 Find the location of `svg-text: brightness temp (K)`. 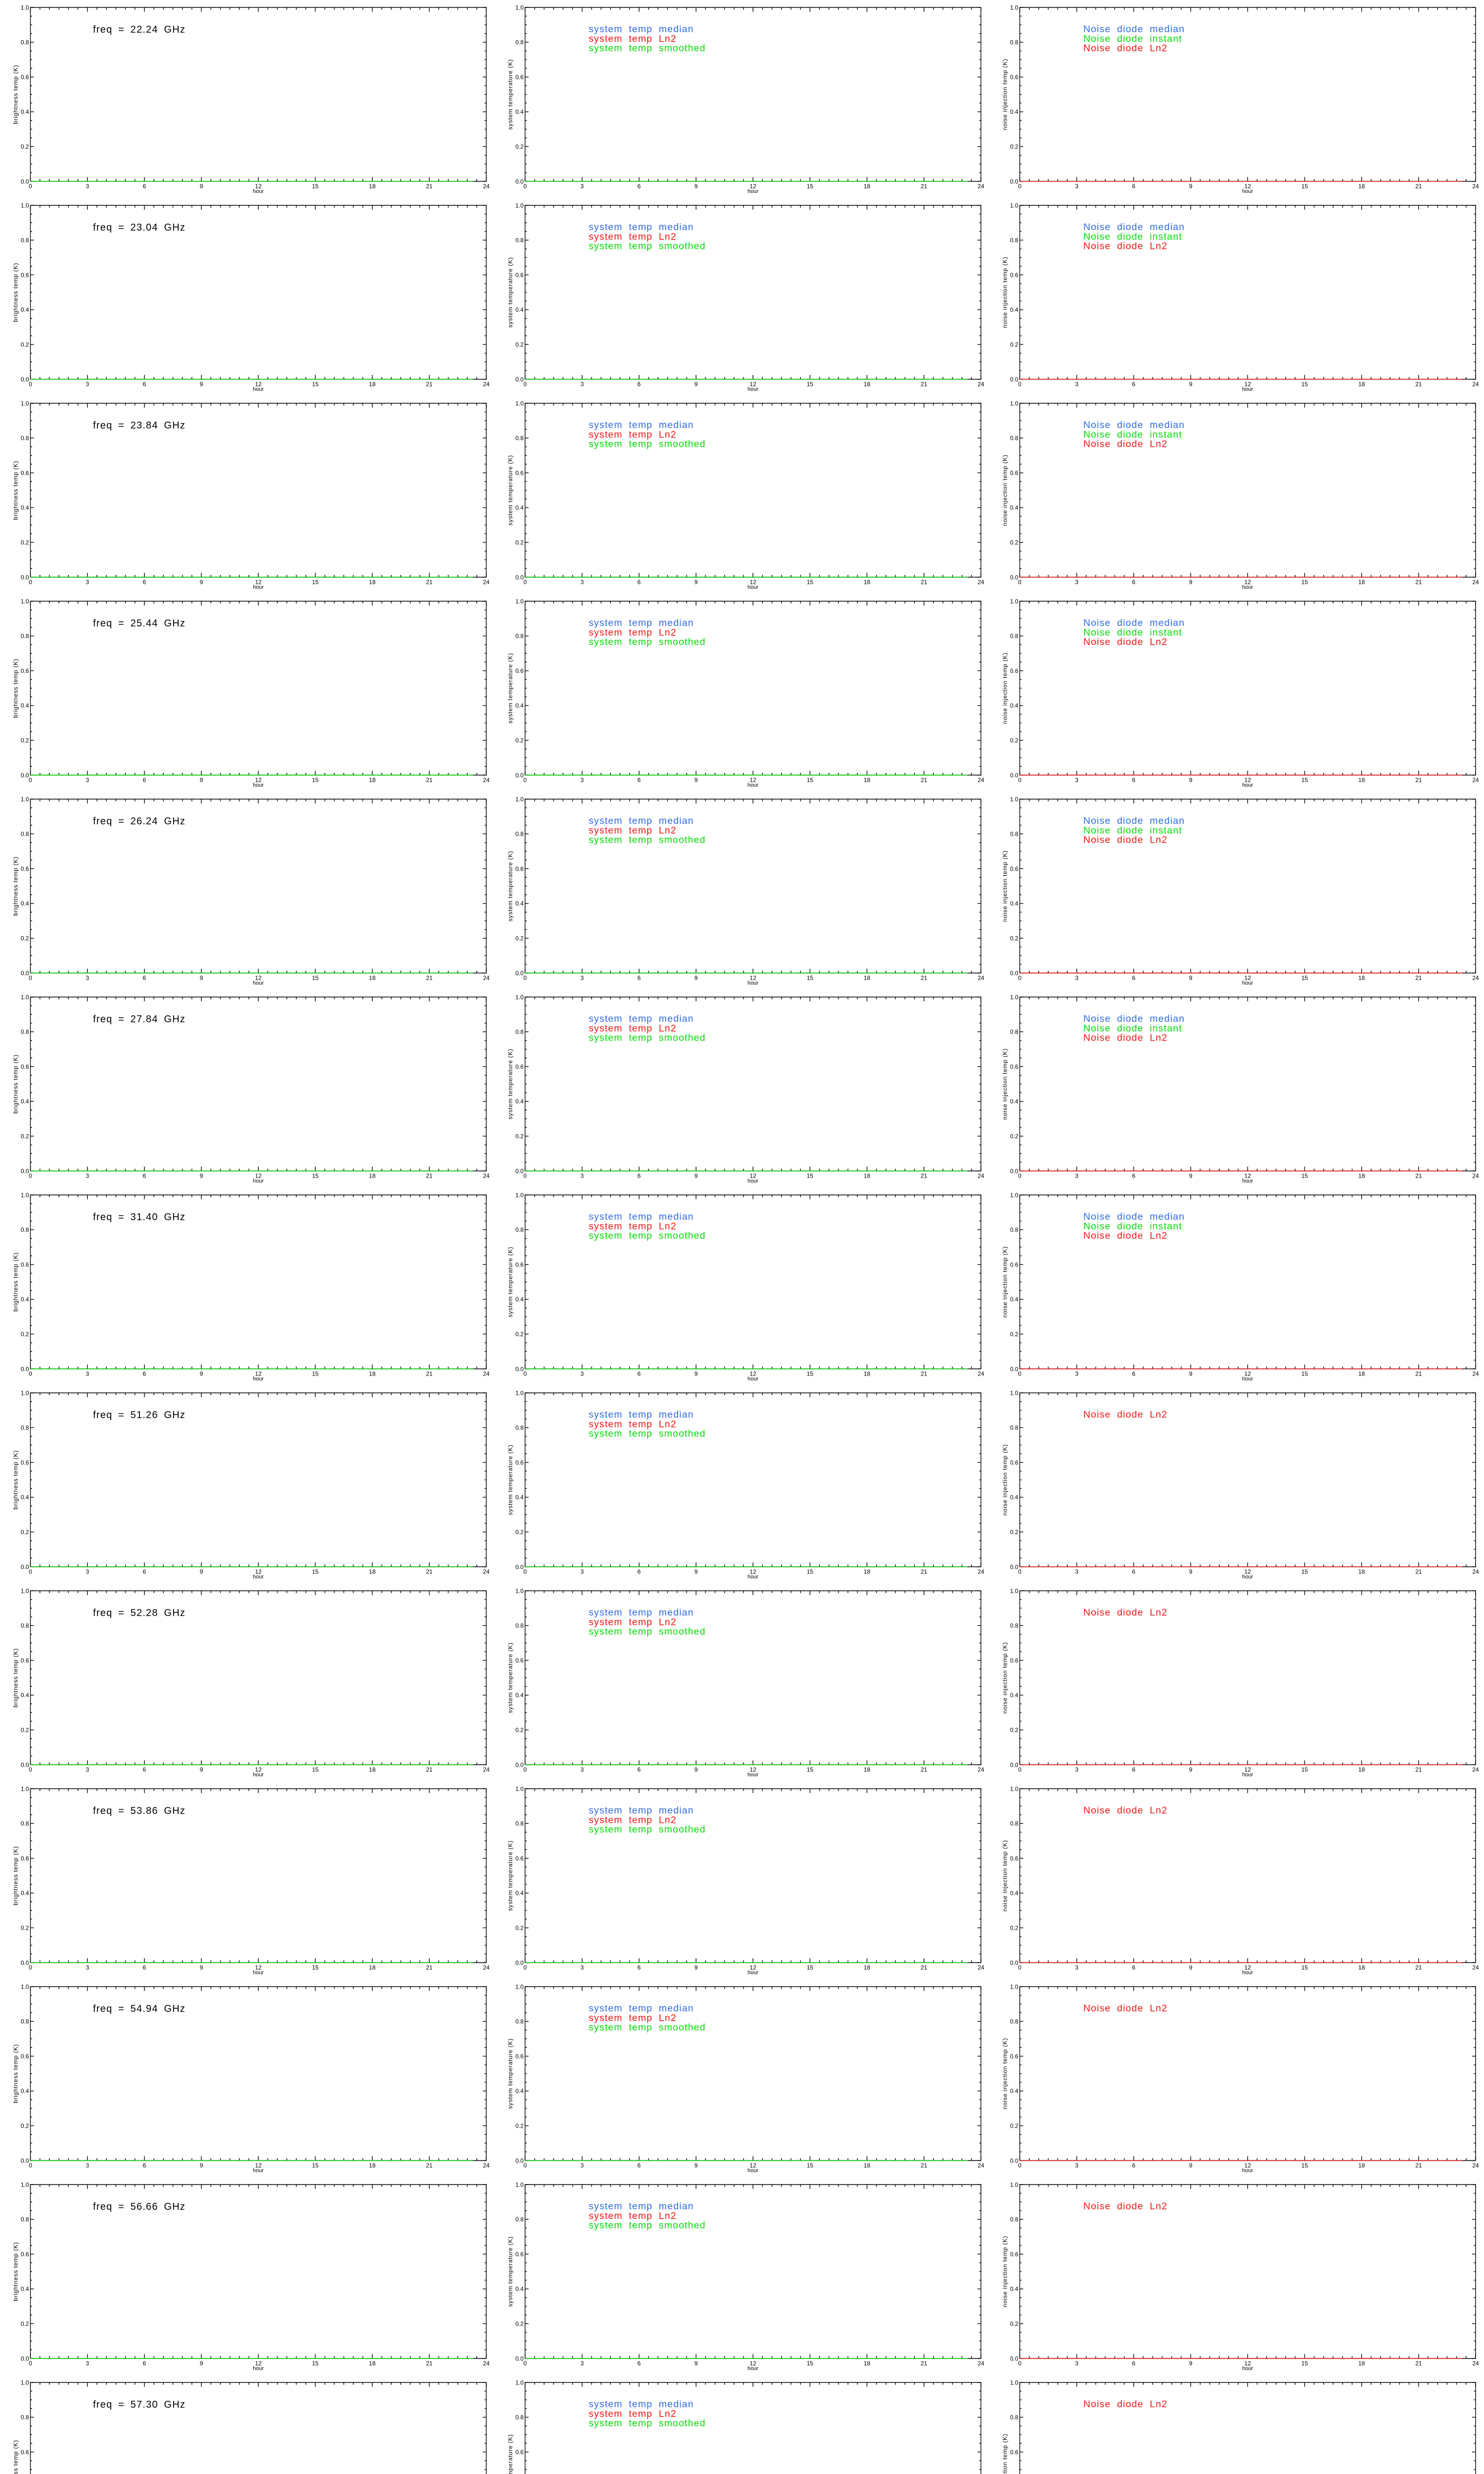

svg-text: brightness temp (K) is located at coordinates (15, 886).